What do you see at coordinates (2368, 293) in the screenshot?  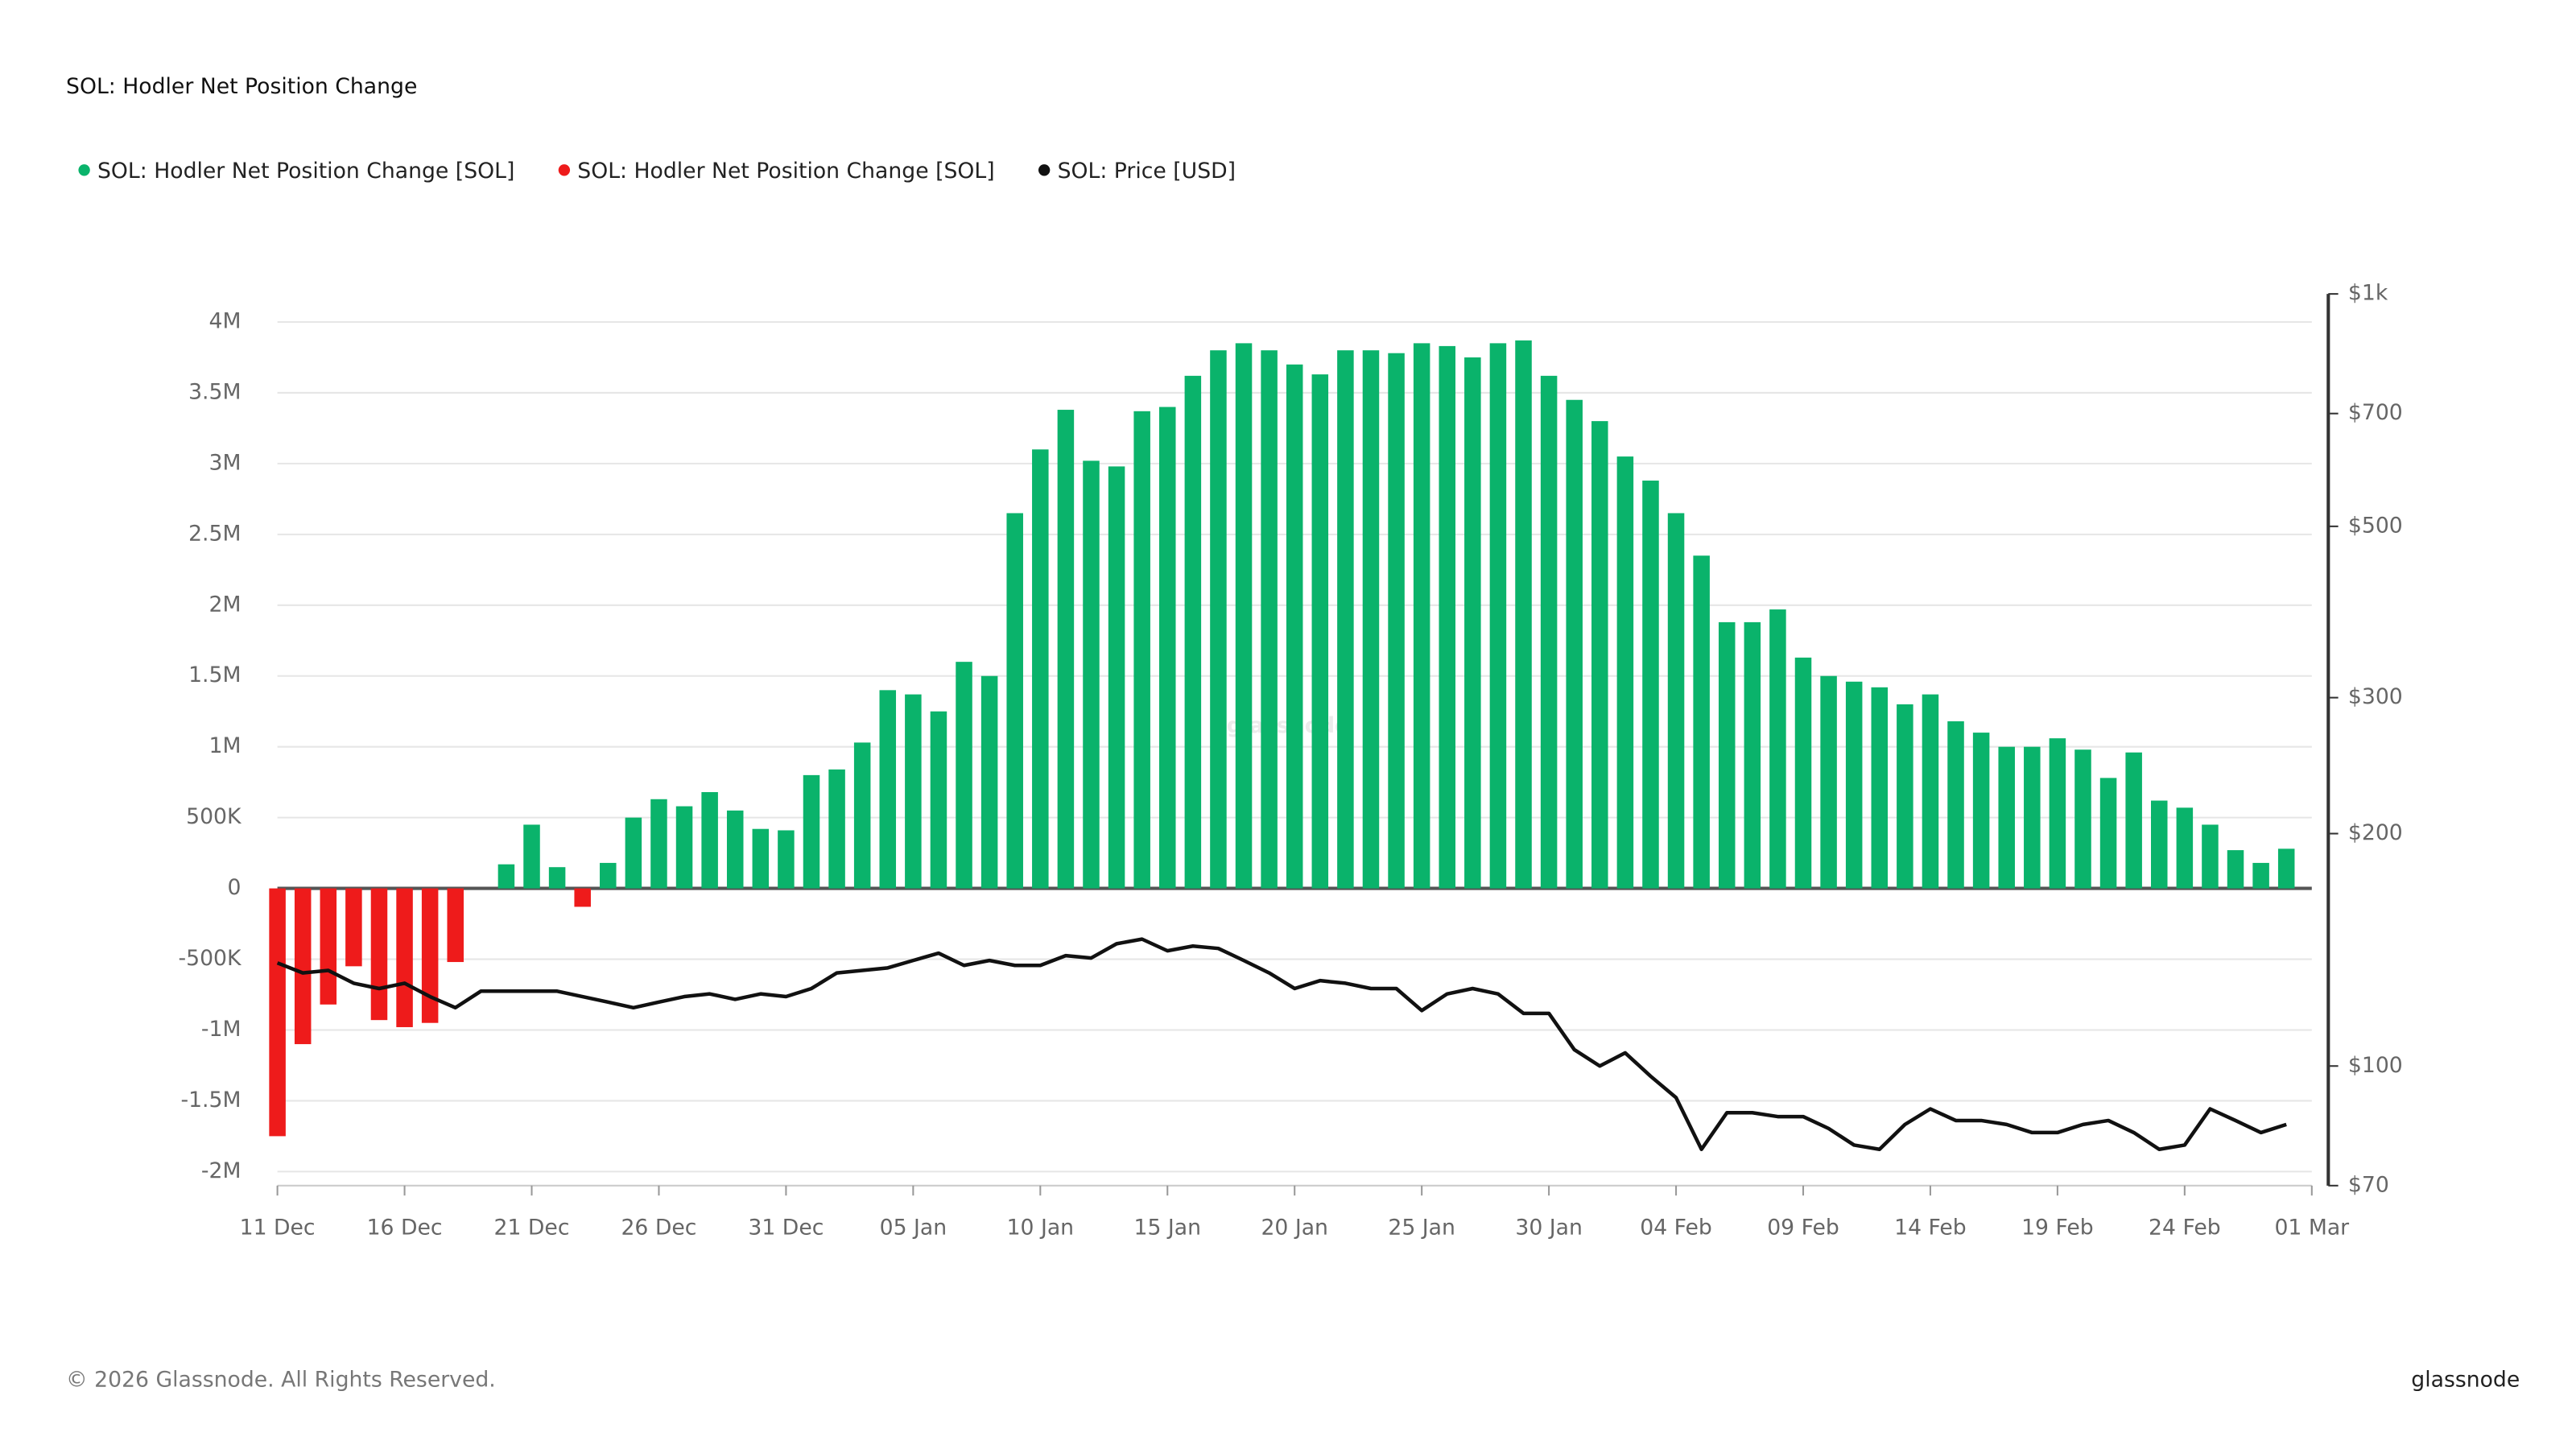 I see `y2-tick-label: $1k` at bounding box center [2368, 293].